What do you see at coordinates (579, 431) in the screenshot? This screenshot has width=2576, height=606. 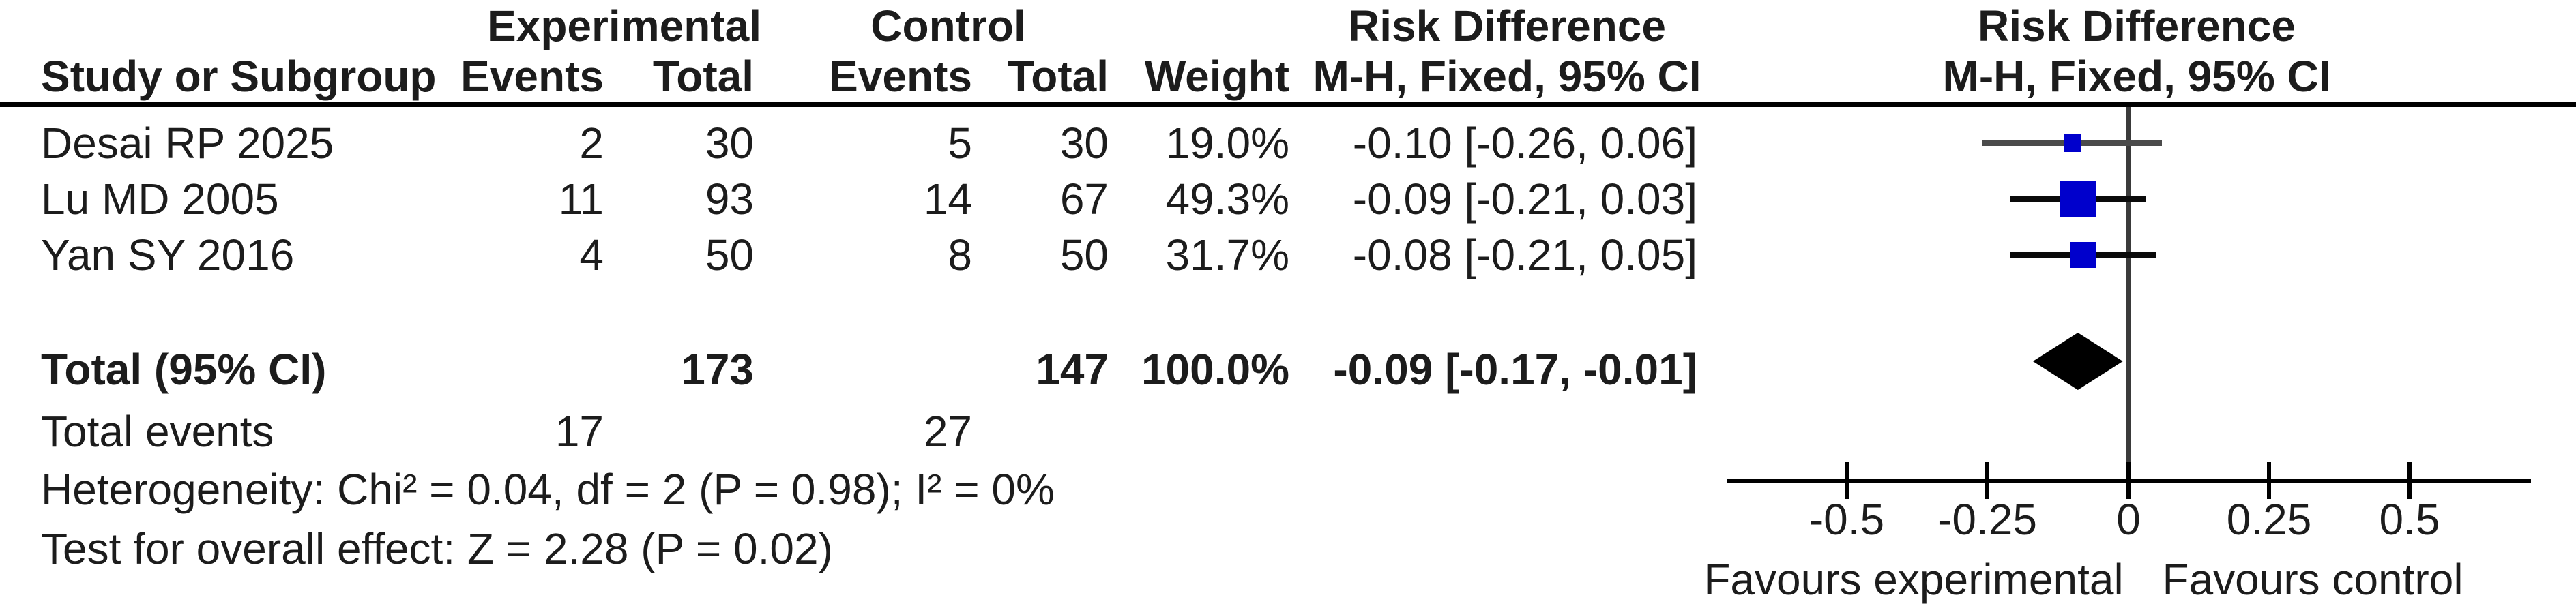 I see `total-events-exp: 17` at bounding box center [579, 431].